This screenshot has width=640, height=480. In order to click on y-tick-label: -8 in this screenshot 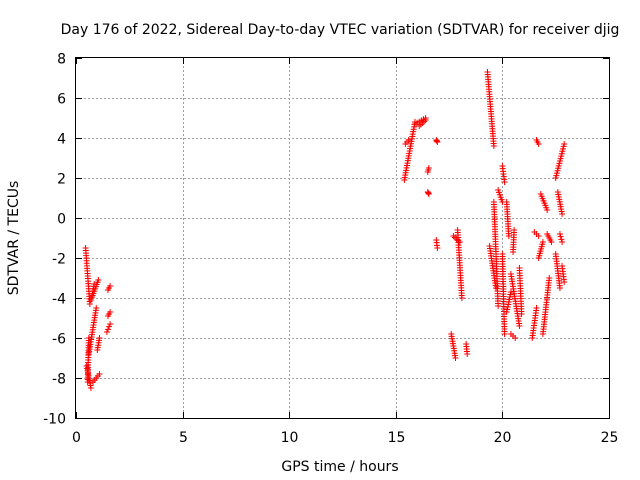, I will do `click(59, 380)`.